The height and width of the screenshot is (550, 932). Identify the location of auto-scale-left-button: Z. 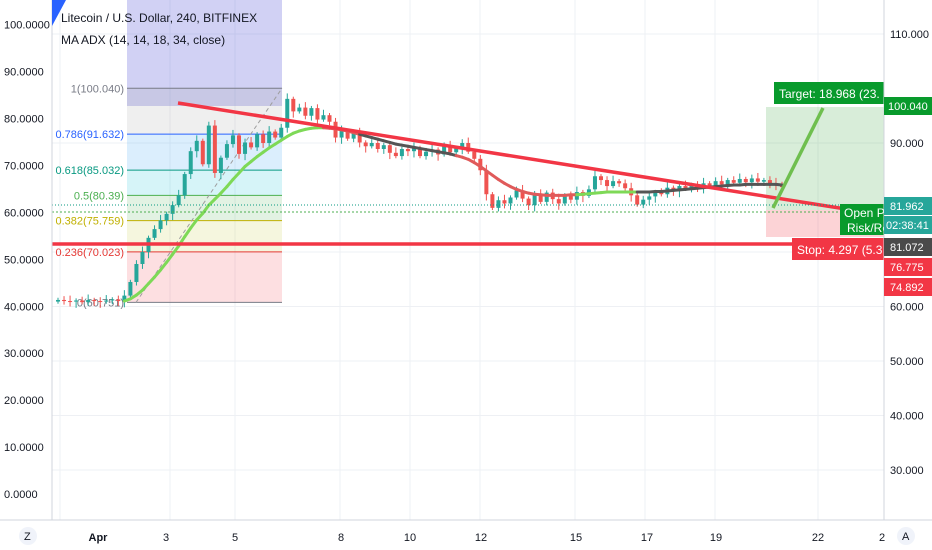
(28, 536).